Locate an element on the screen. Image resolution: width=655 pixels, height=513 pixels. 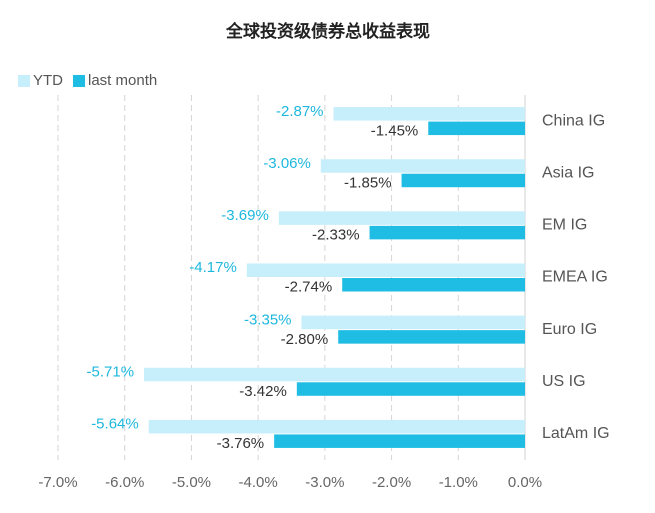
category-label: EMEA IG is located at coordinates (575, 277).